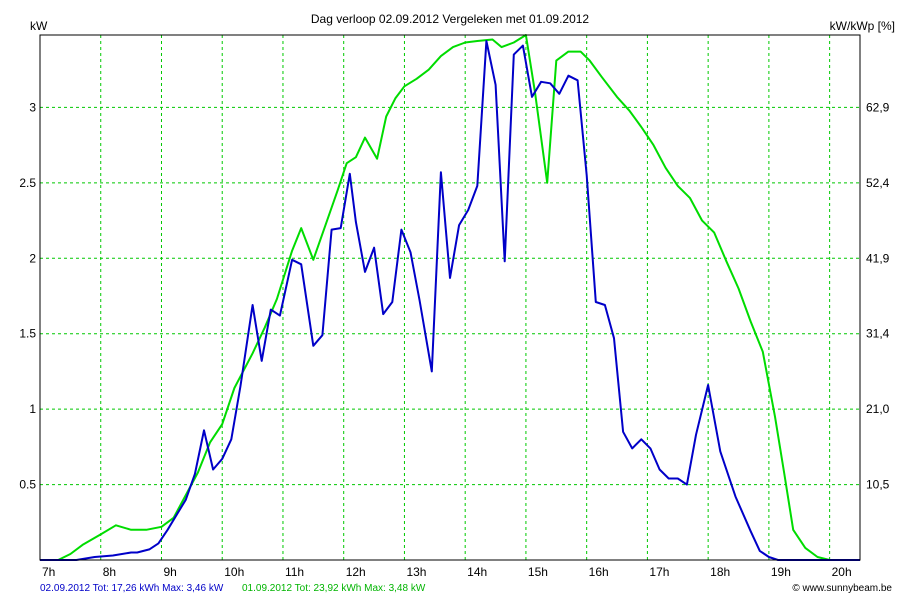 The image size is (900, 600). I want to click on x-tick-label: 15h, so click(538, 572).